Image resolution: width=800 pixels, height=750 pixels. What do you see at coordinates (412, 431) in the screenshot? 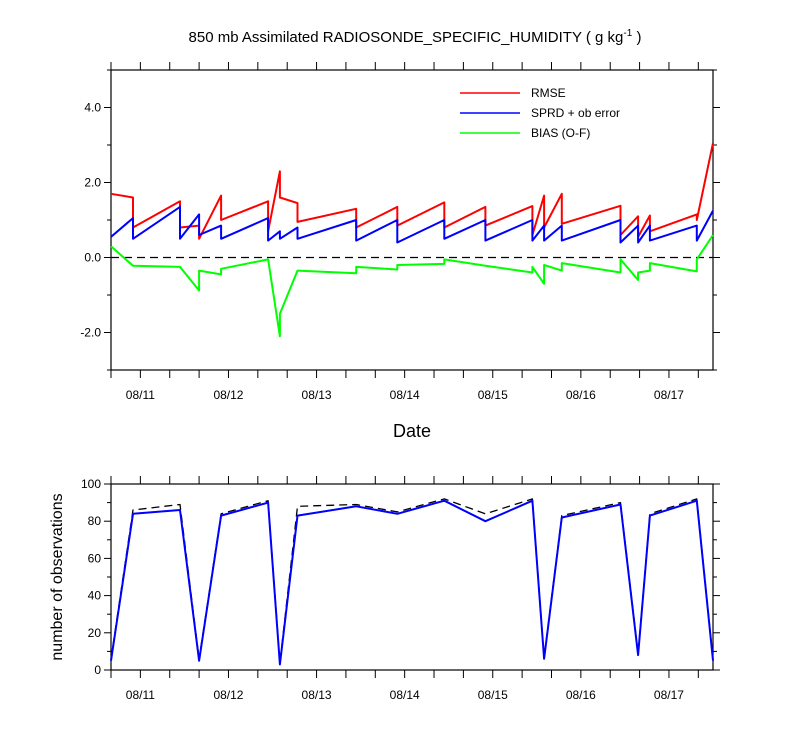
I see `x-axis-title: Date` at bounding box center [412, 431].